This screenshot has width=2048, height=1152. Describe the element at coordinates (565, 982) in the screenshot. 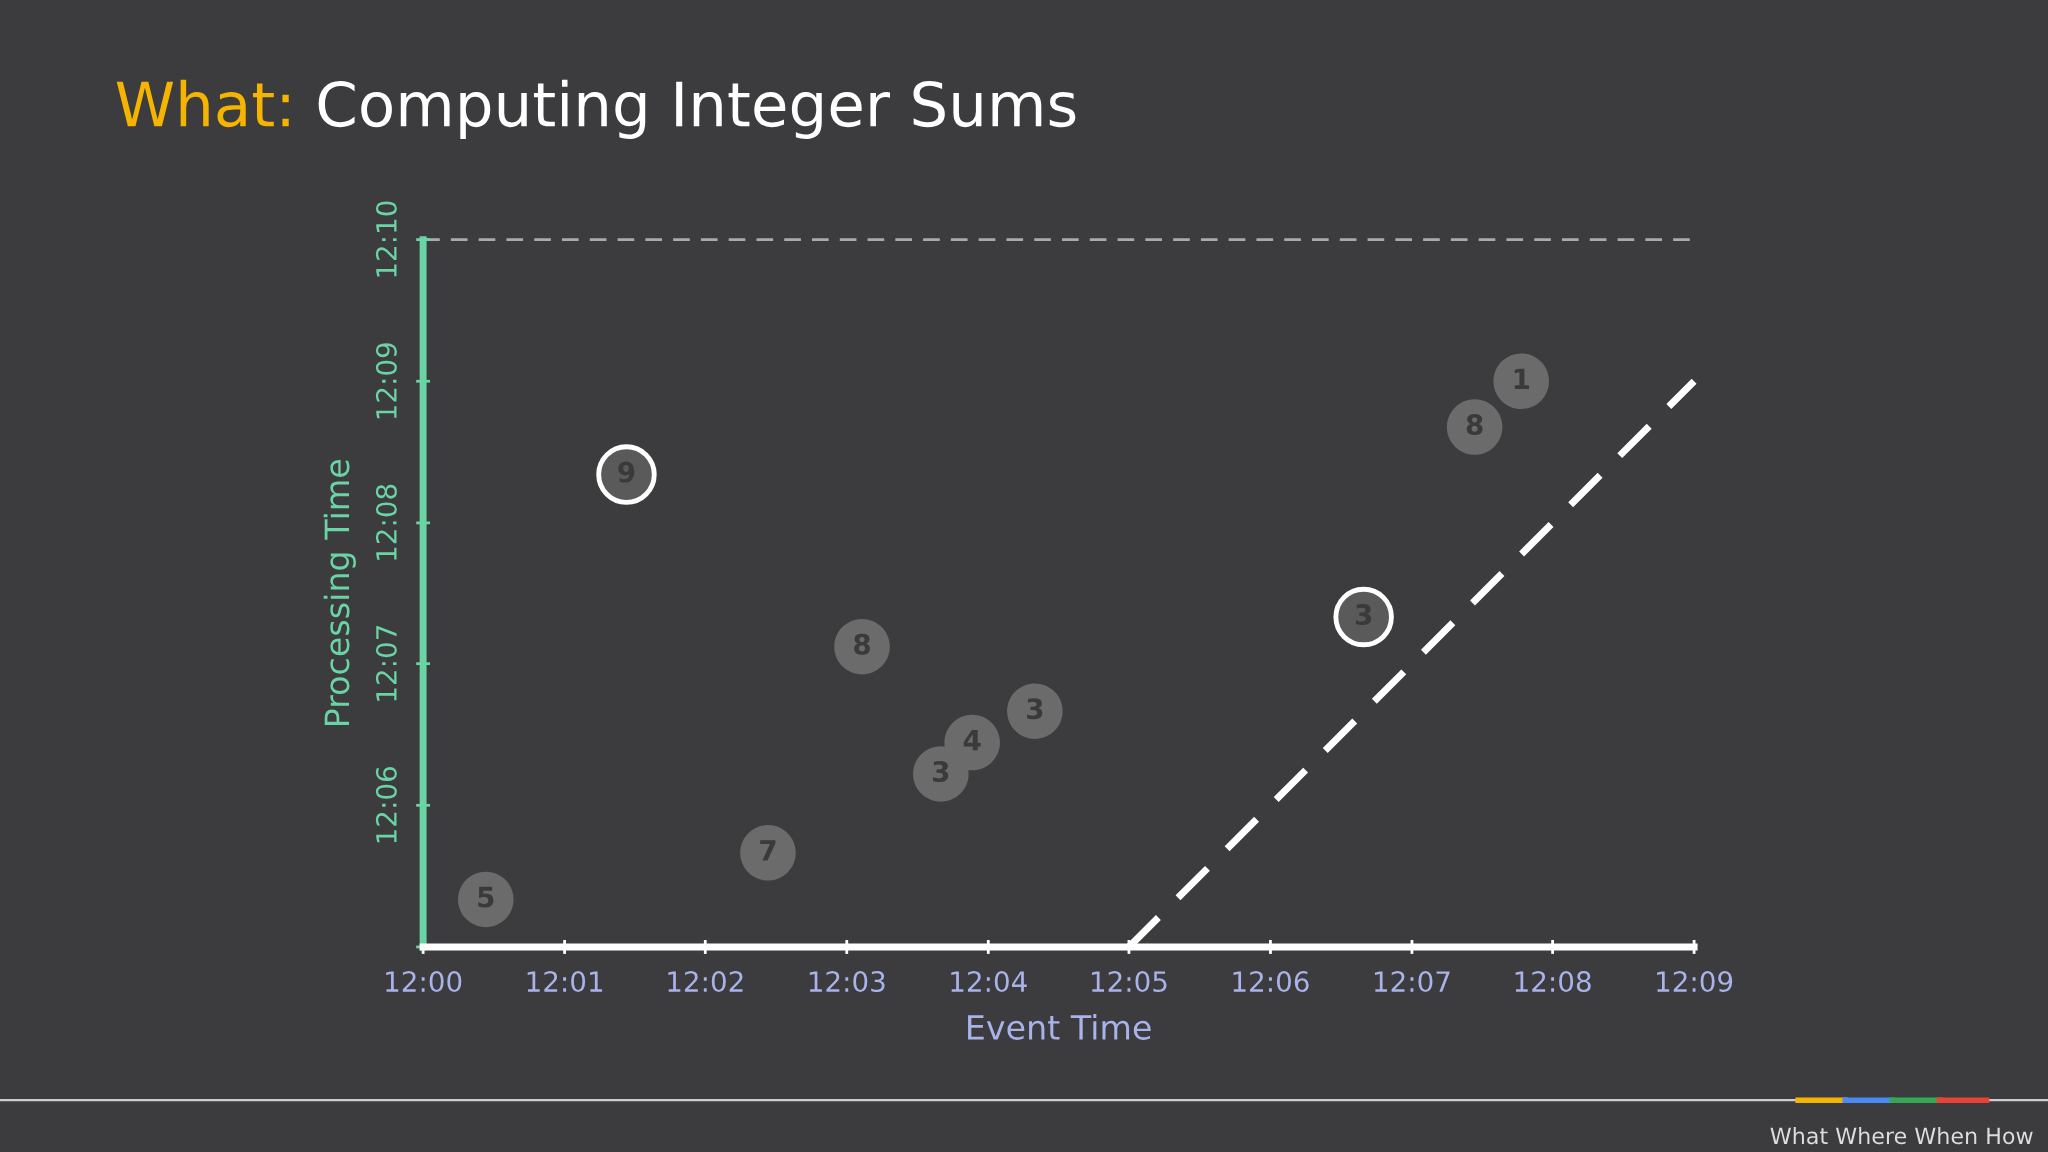

I see `x-tick-label: 12:01` at that location.